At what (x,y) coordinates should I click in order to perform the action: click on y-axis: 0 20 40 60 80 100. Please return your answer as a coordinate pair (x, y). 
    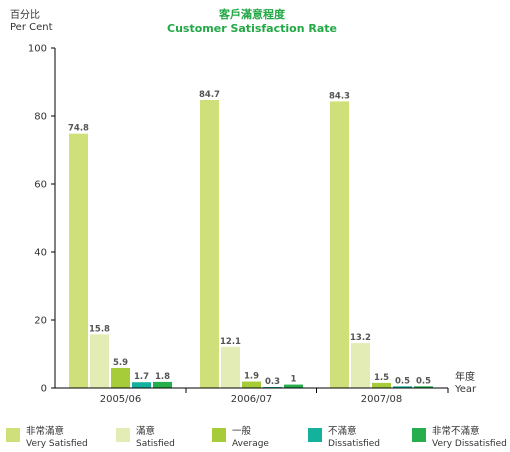
    Looking at the image, I should click on (42, 219).